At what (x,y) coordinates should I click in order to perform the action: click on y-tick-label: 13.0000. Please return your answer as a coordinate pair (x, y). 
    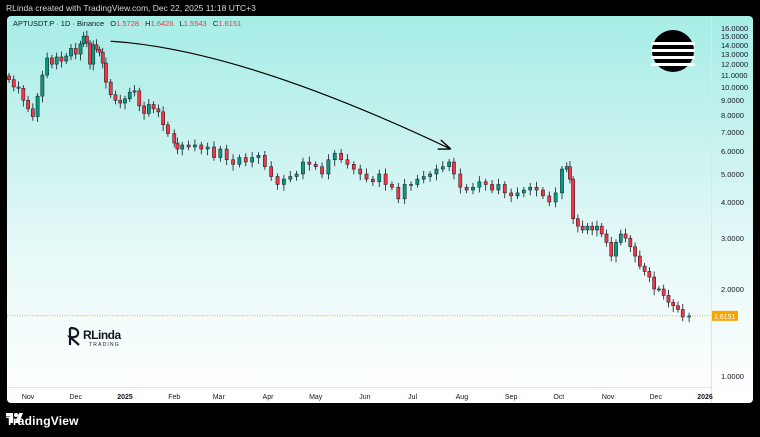
    Looking at the image, I should click on (734, 54).